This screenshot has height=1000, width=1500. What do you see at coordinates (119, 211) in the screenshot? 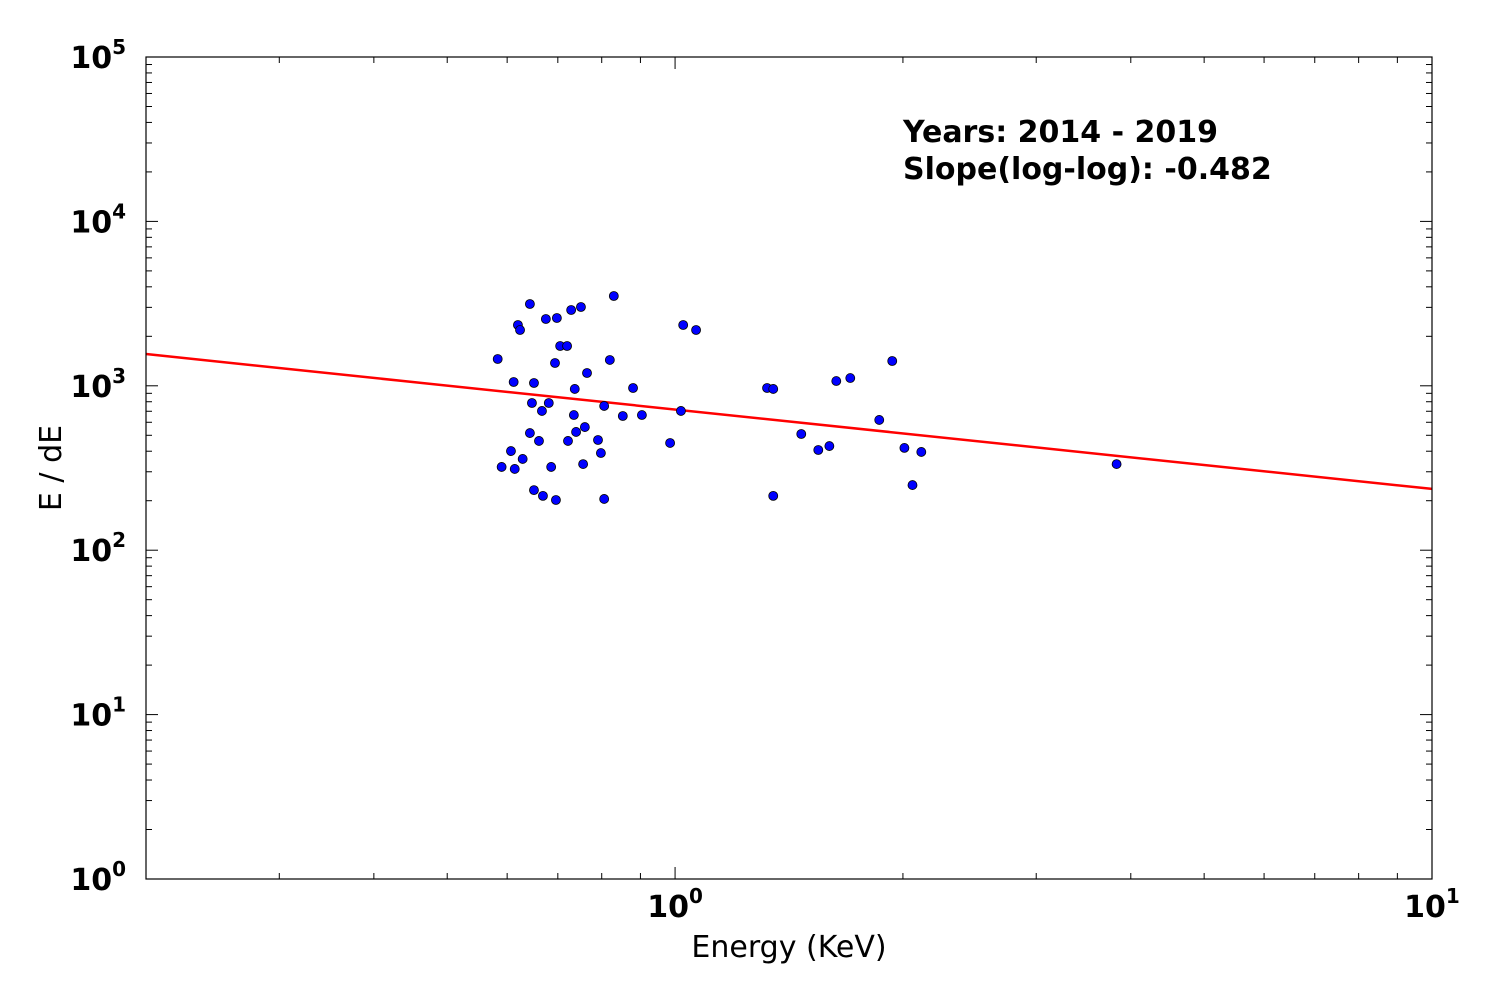
I see `tick-exponent: 4` at bounding box center [119, 211].